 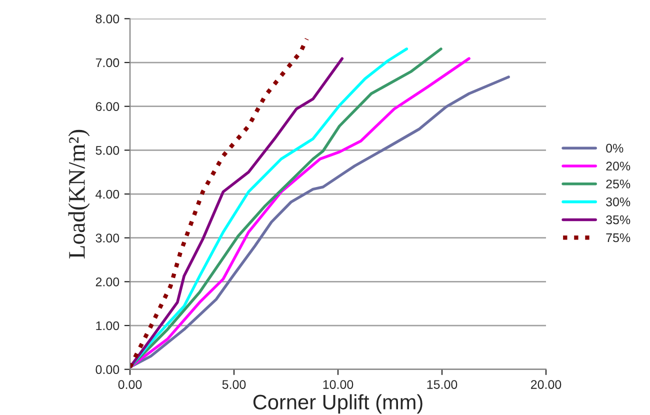 I want to click on y-tick-label: 4.00, so click(x=108, y=194).